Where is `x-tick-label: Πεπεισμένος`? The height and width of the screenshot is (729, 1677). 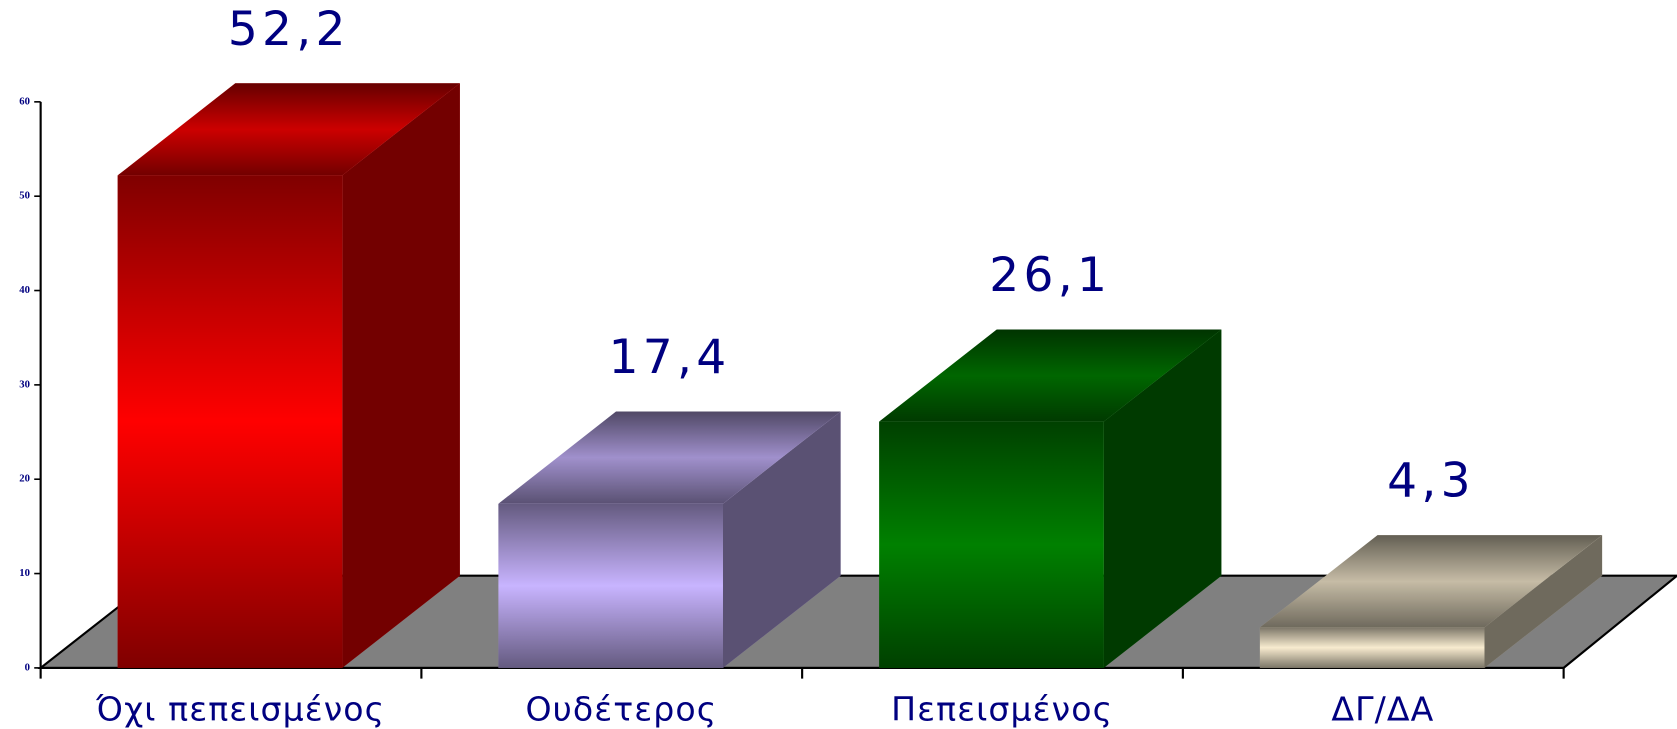 x-tick-label: Πεπεισμένος is located at coordinates (1002, 708).